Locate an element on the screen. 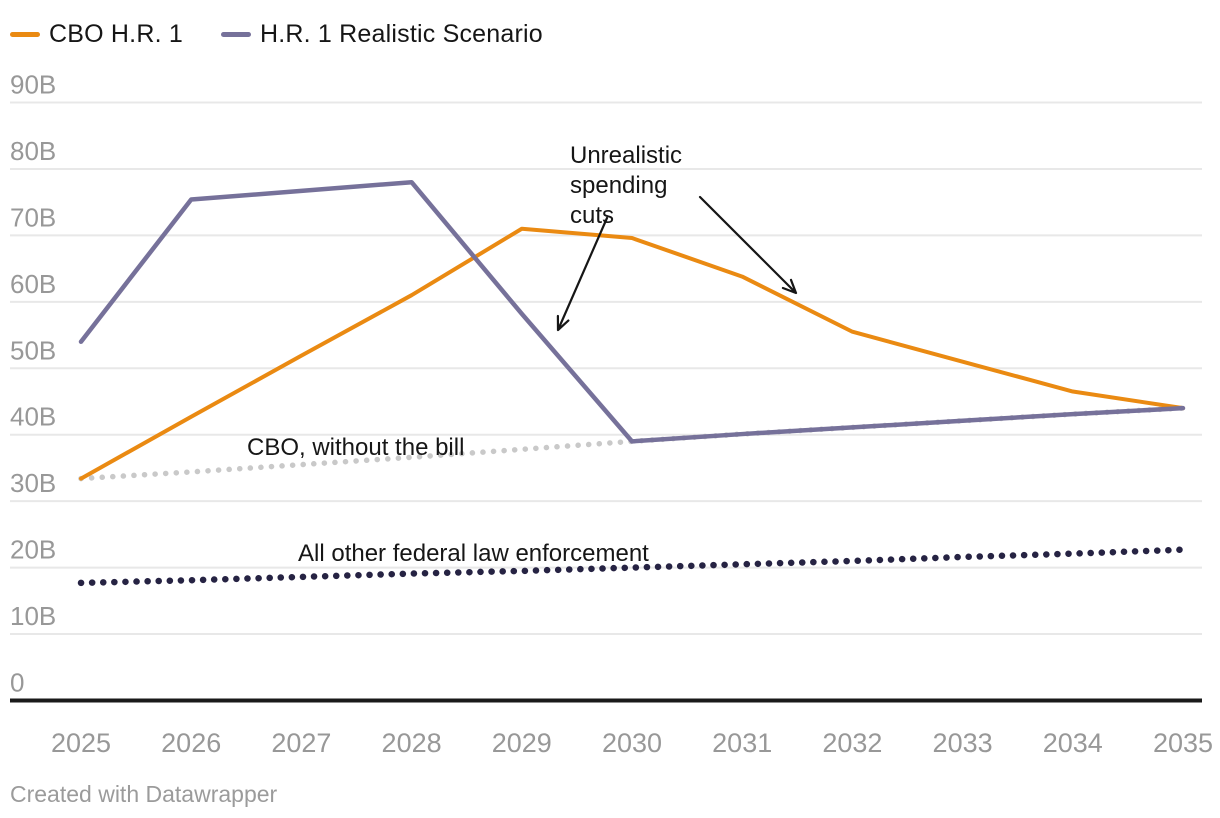  x-tick-label: 2031 is located at coordinates (742, 743).